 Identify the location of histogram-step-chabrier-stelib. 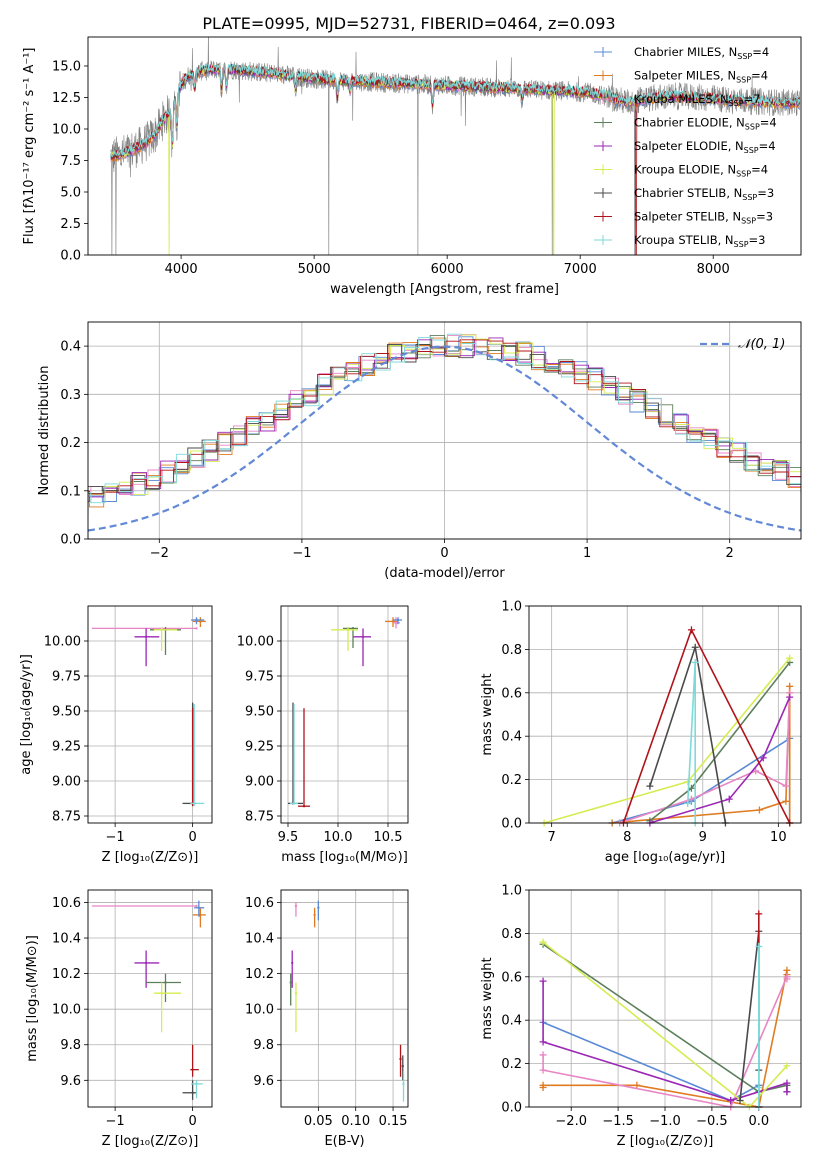
(444, 427).